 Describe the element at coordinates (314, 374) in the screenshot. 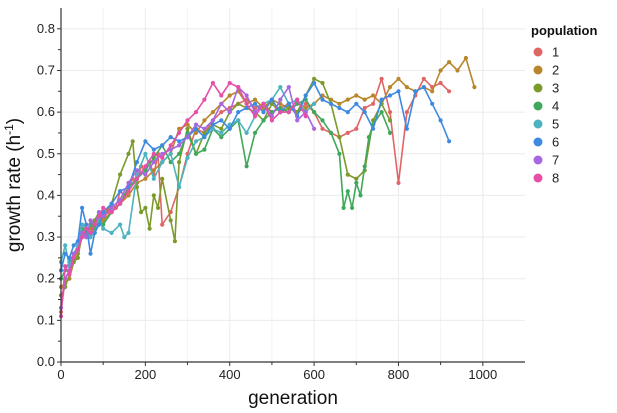

I see `x-tick-label: 600` at that location.